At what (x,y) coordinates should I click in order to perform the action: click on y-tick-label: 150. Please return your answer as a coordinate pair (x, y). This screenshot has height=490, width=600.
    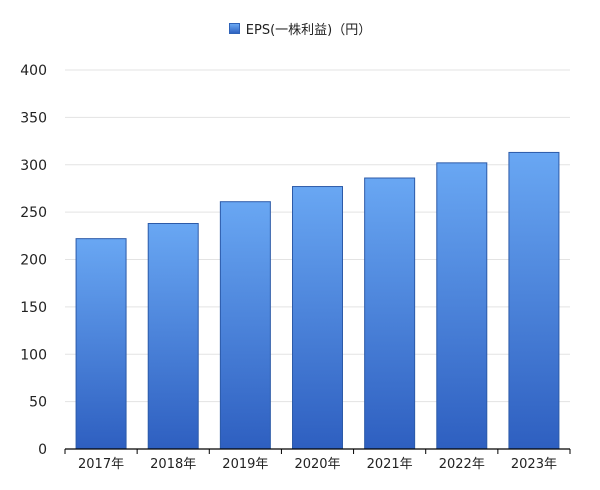
    Looking at the image, I should click on (33, 308).